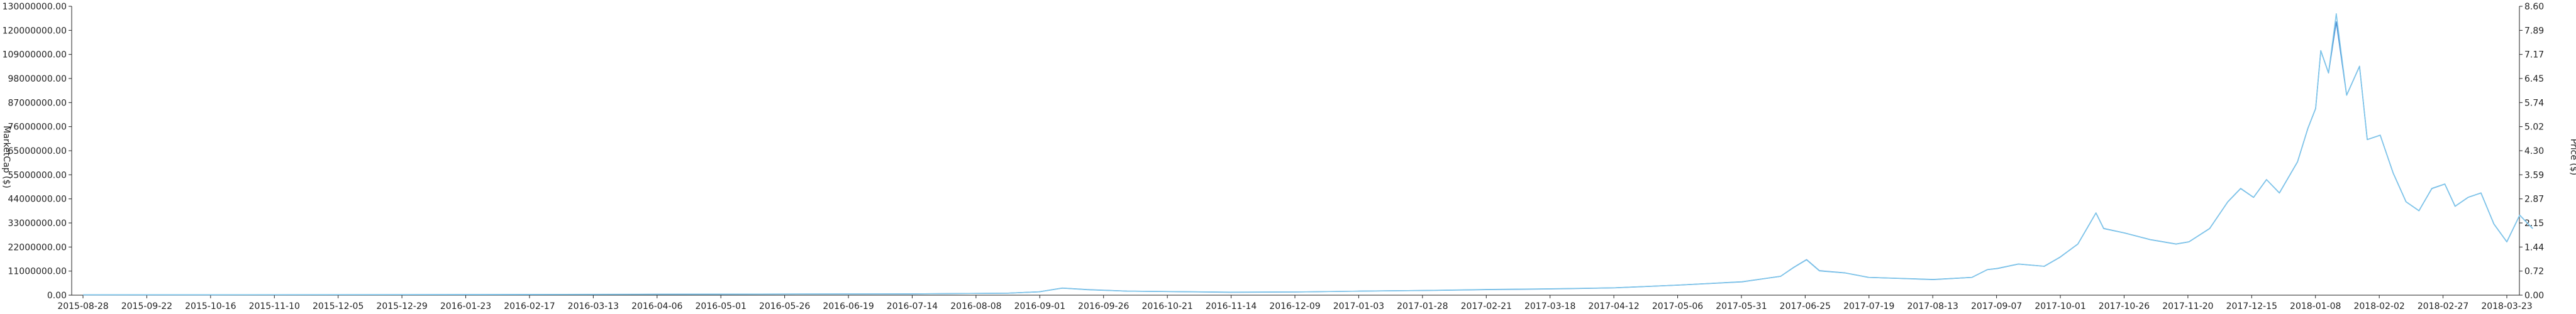 Image resolution: width=2576 pixels, height=314 pixels. Describe the element at coordinates (1613, 306) in the screenshot. I see `x-tick-label: 2017-04-12` at that location.